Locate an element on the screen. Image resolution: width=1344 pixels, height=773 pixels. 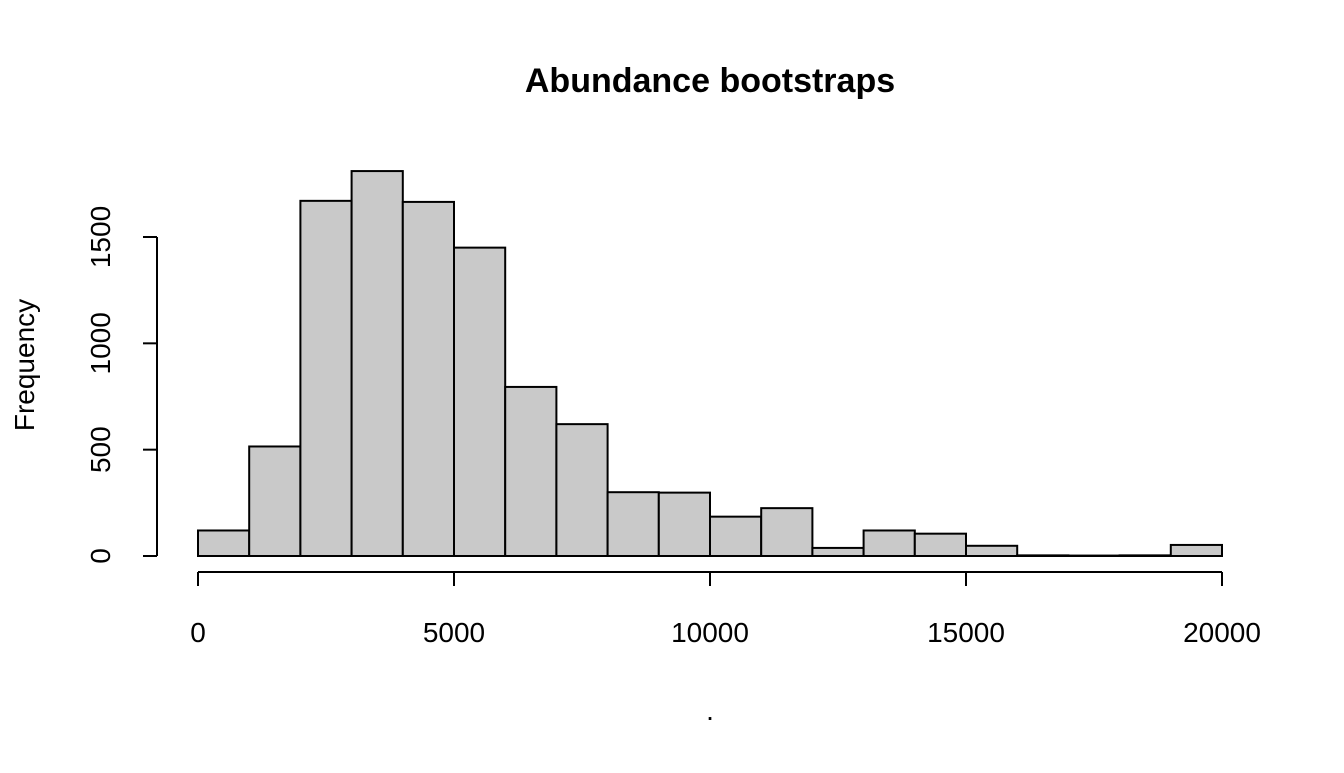
x-axis: 0 5000 10000 15000 20000 is located at coordinates (725, 610).